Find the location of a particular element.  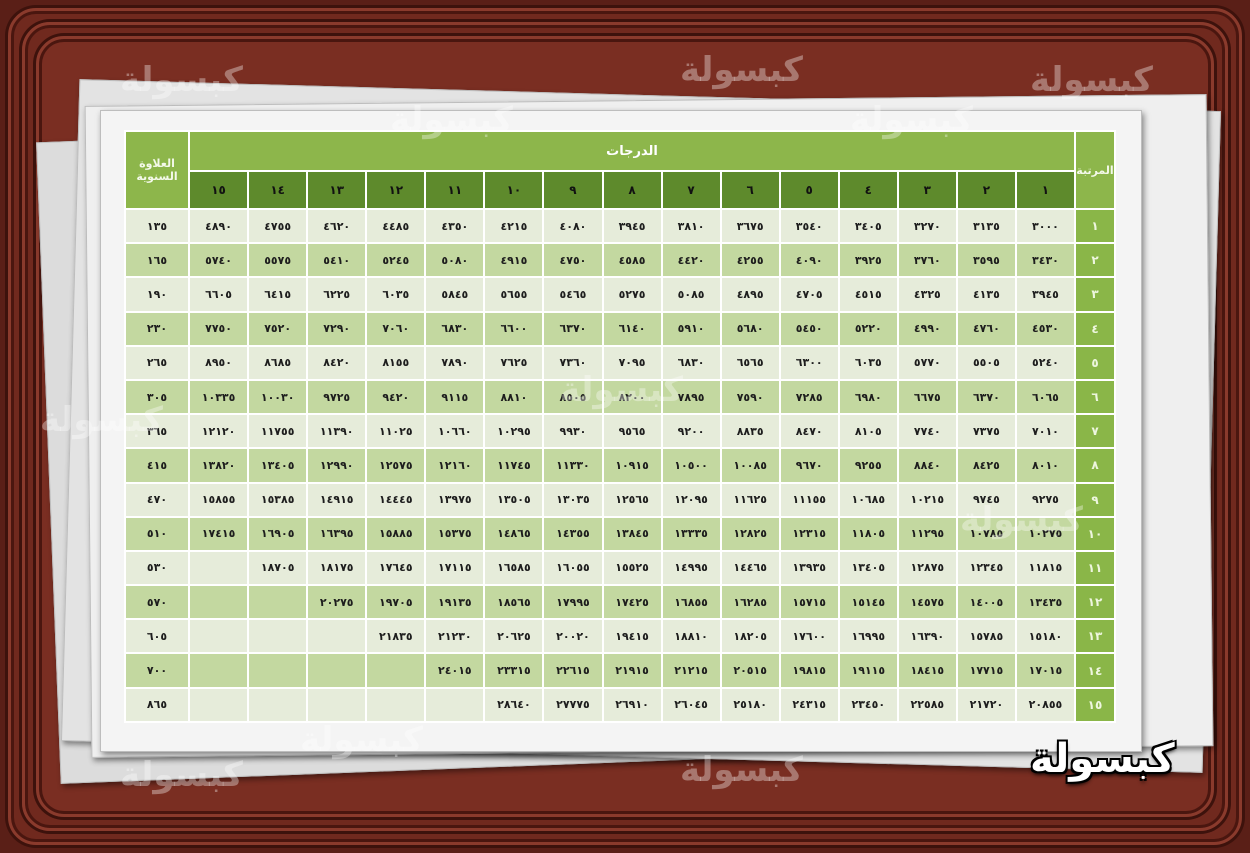

salary-cell: ٤٠٨٠ is located at coordinates (573, 226).